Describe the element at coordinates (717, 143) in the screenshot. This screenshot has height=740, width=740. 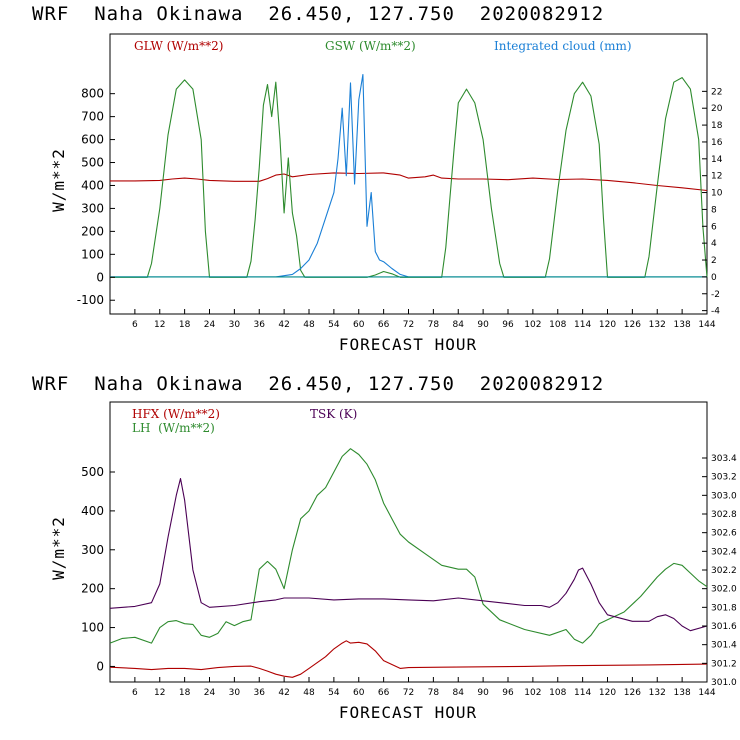
I see `top-right-tick-label: 16` at that location.